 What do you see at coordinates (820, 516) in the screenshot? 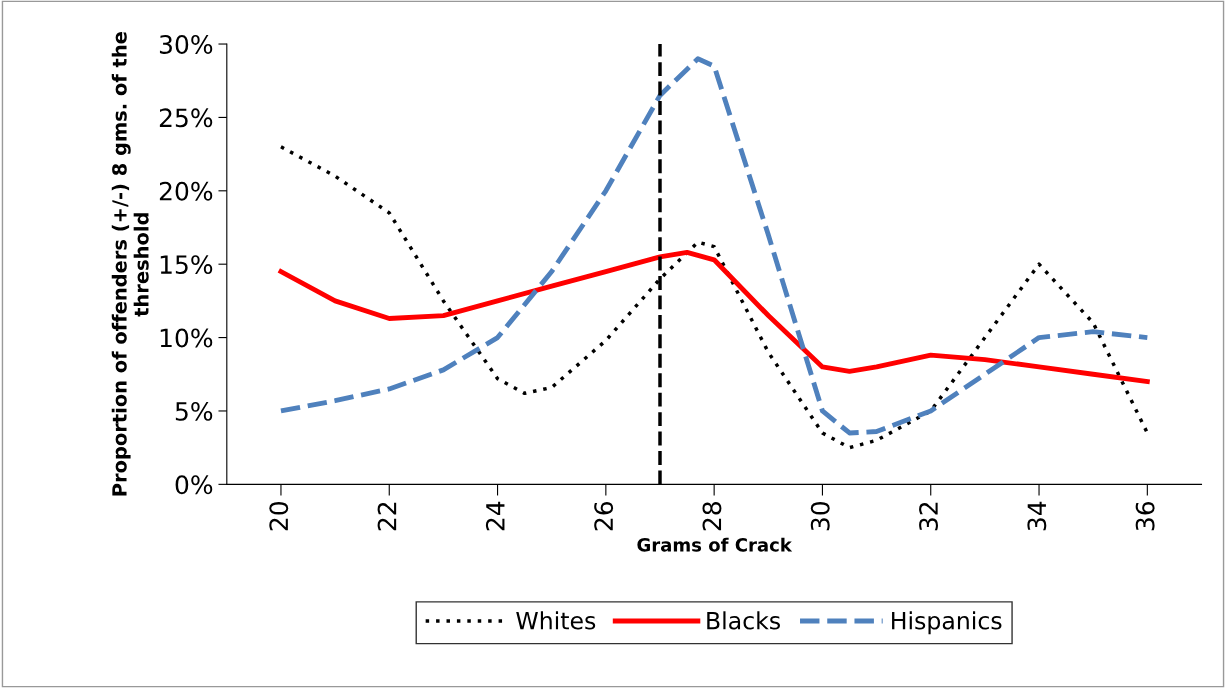
I see `x-tick-label: 30` at bounding box center [820, 516].